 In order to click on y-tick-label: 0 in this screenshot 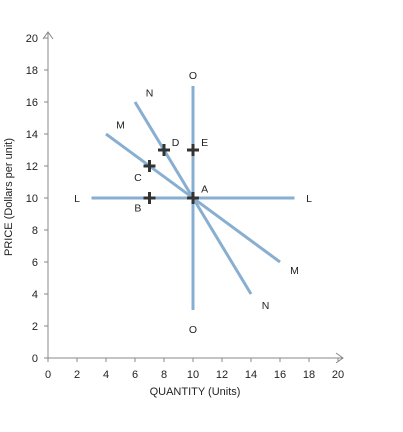, I will do `click(35, 359)`.